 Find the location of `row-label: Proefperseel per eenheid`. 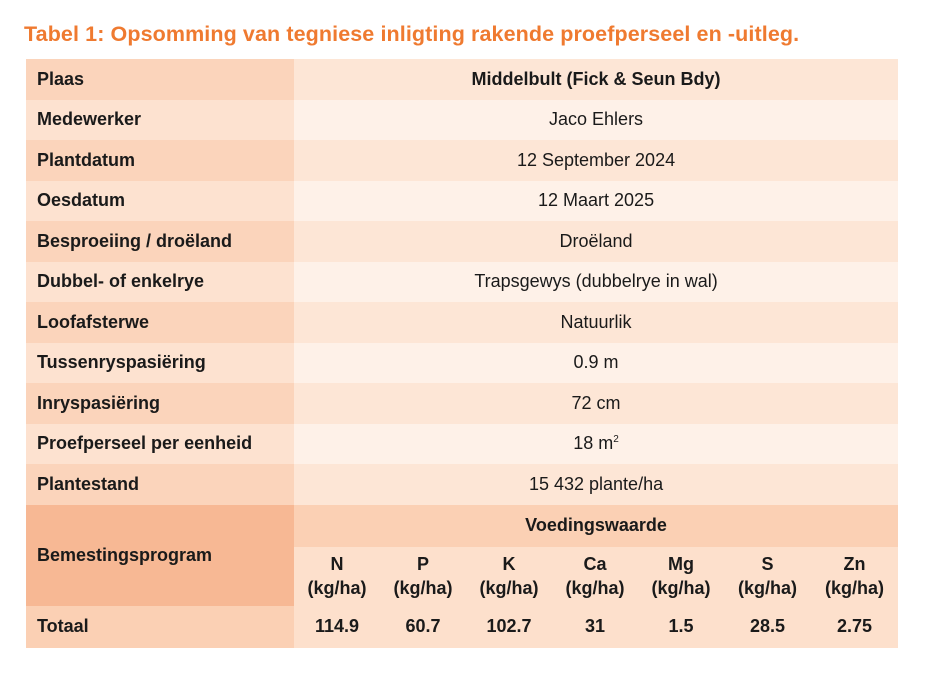

row-label: Proefperseel per eenheid is located at coordinates (160, 443).